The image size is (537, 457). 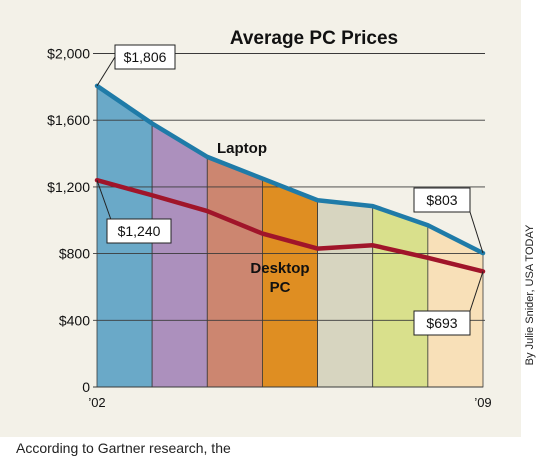 I want to click on y-tick-label-1600: $1,600, so click(x=68, y=120).